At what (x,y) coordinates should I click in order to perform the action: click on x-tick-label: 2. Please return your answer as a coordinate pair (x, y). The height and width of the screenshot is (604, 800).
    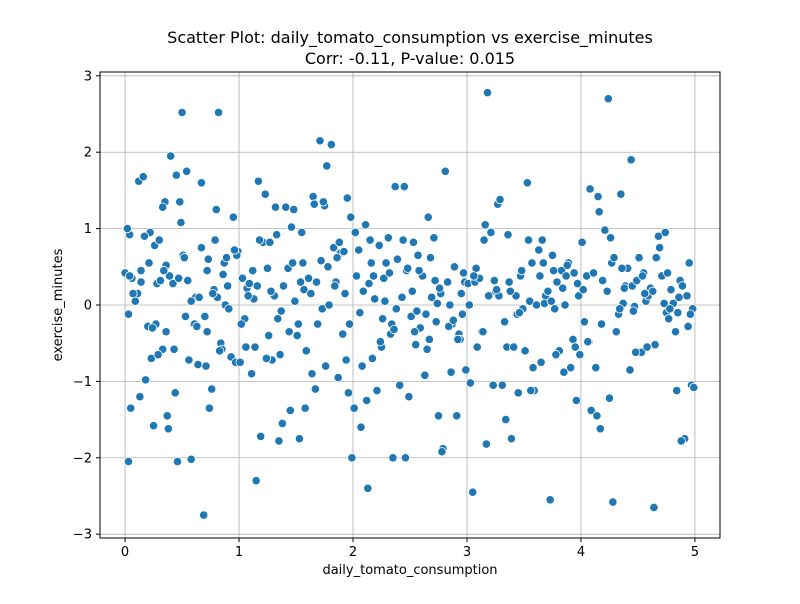
    Looking at the image, I should click on (353, 552).